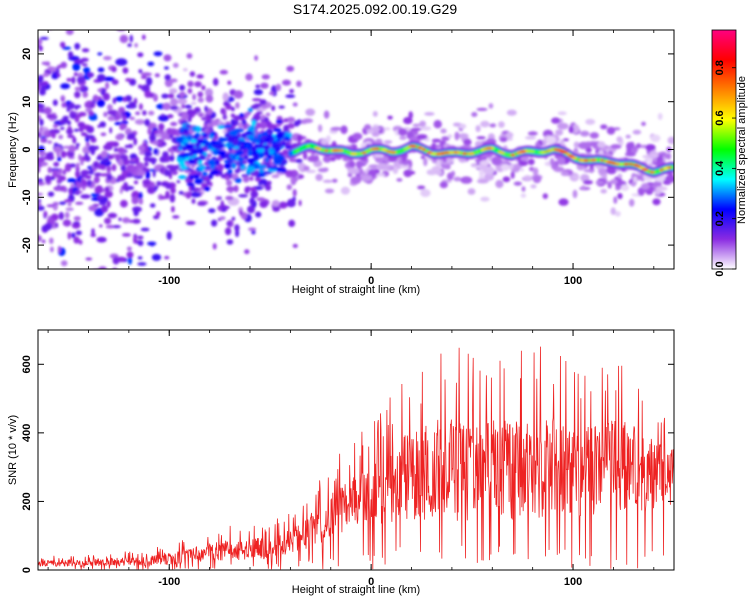 This screenshot has width=750, height=600. What do you see at coordinates (573, 281) in the screenshot?
I see `spectrogram-x-tick-label: 100` at bounding box center [573, 281].